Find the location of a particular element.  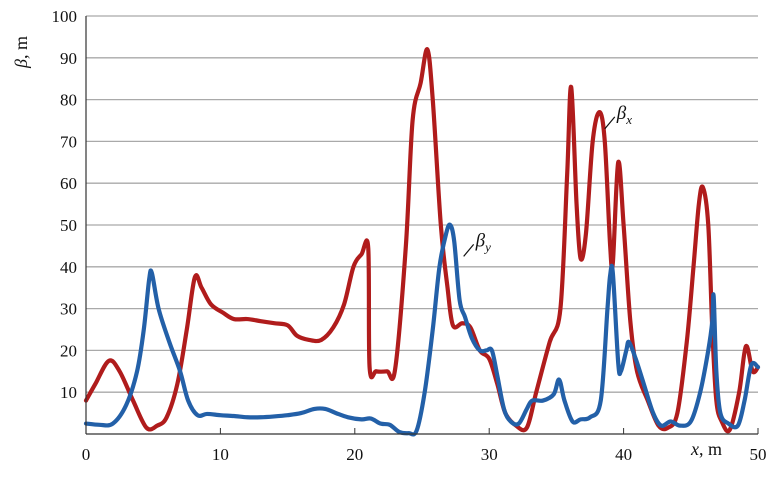

series-label-beta-y: βy is located at coordinates (483, 242).